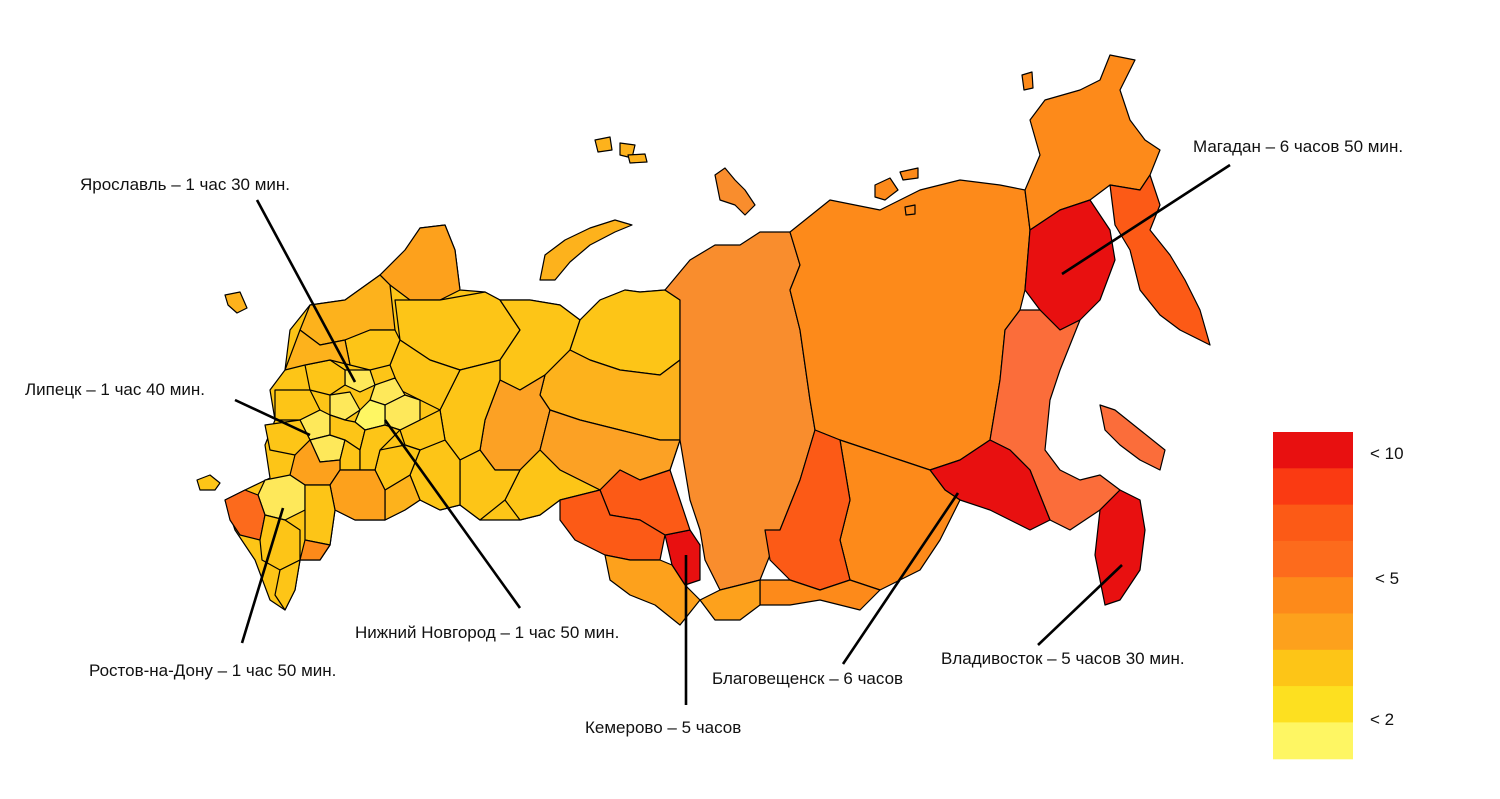  What do you see at coordinates (820, 595) in the screenshot?
I see `region-buryatia` at bounding box center [820, 595].